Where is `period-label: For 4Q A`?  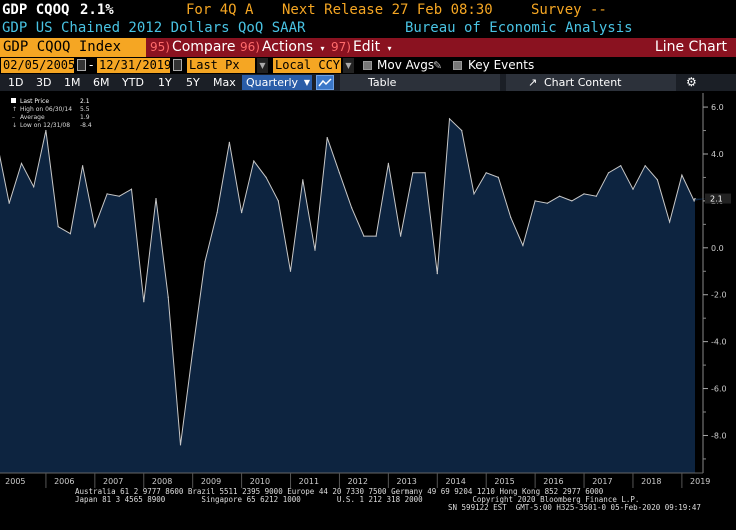
period-label: For 4Q A is located at coordinates (220, 10).